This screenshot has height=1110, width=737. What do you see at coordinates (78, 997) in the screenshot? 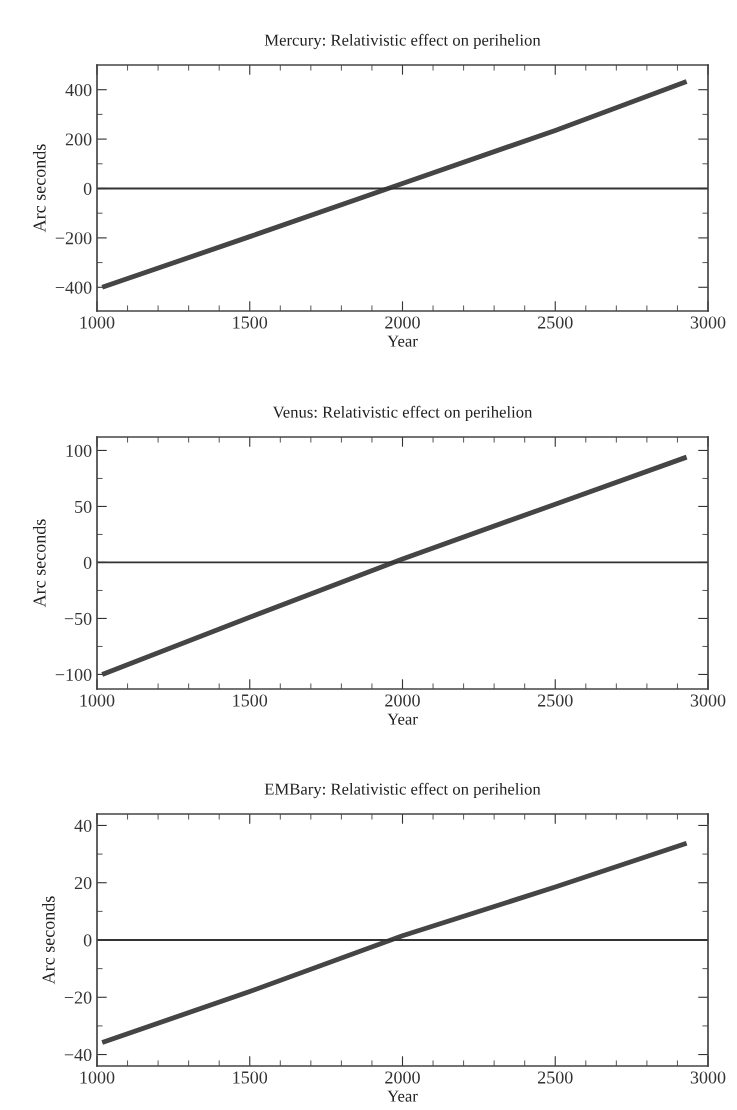
I see `y-tick-label: −20` at bounding box center [78, 997].